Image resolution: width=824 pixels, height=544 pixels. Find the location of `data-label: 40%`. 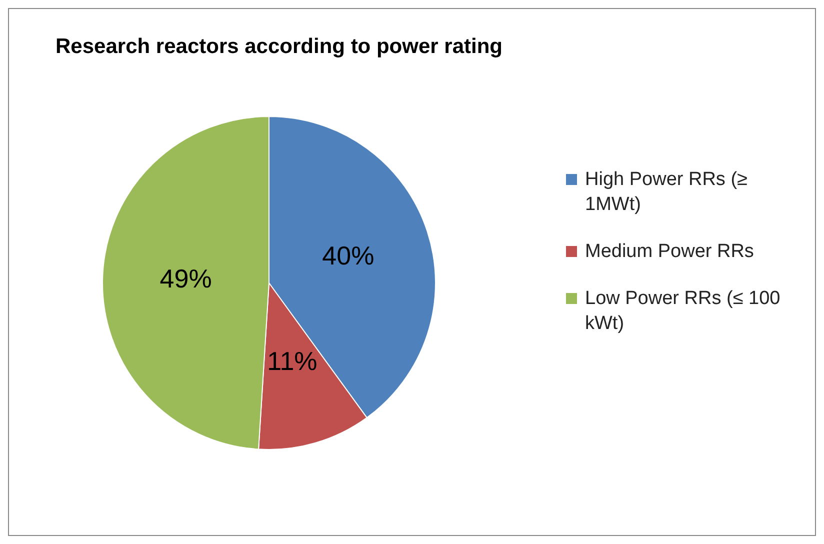

data-label: 40% is located at coordinates (348, 255).